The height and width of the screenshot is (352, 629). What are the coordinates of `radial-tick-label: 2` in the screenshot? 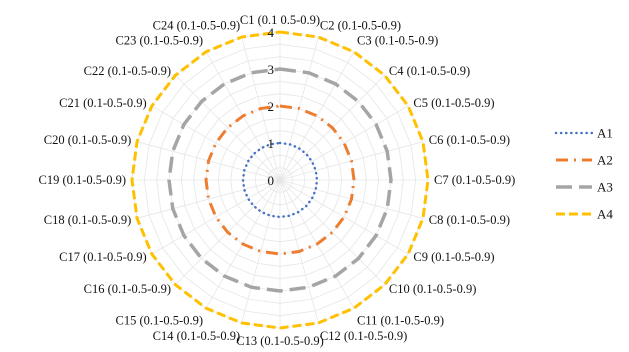 It's located at (271, 106).